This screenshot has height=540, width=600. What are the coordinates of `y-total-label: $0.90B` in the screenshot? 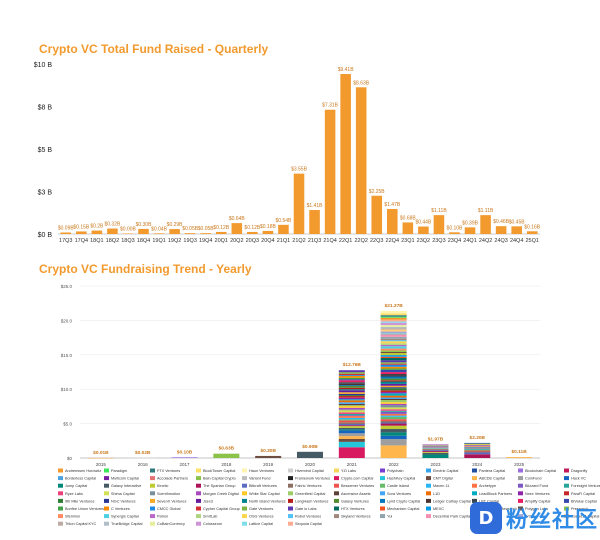 It's located at (310, 447).